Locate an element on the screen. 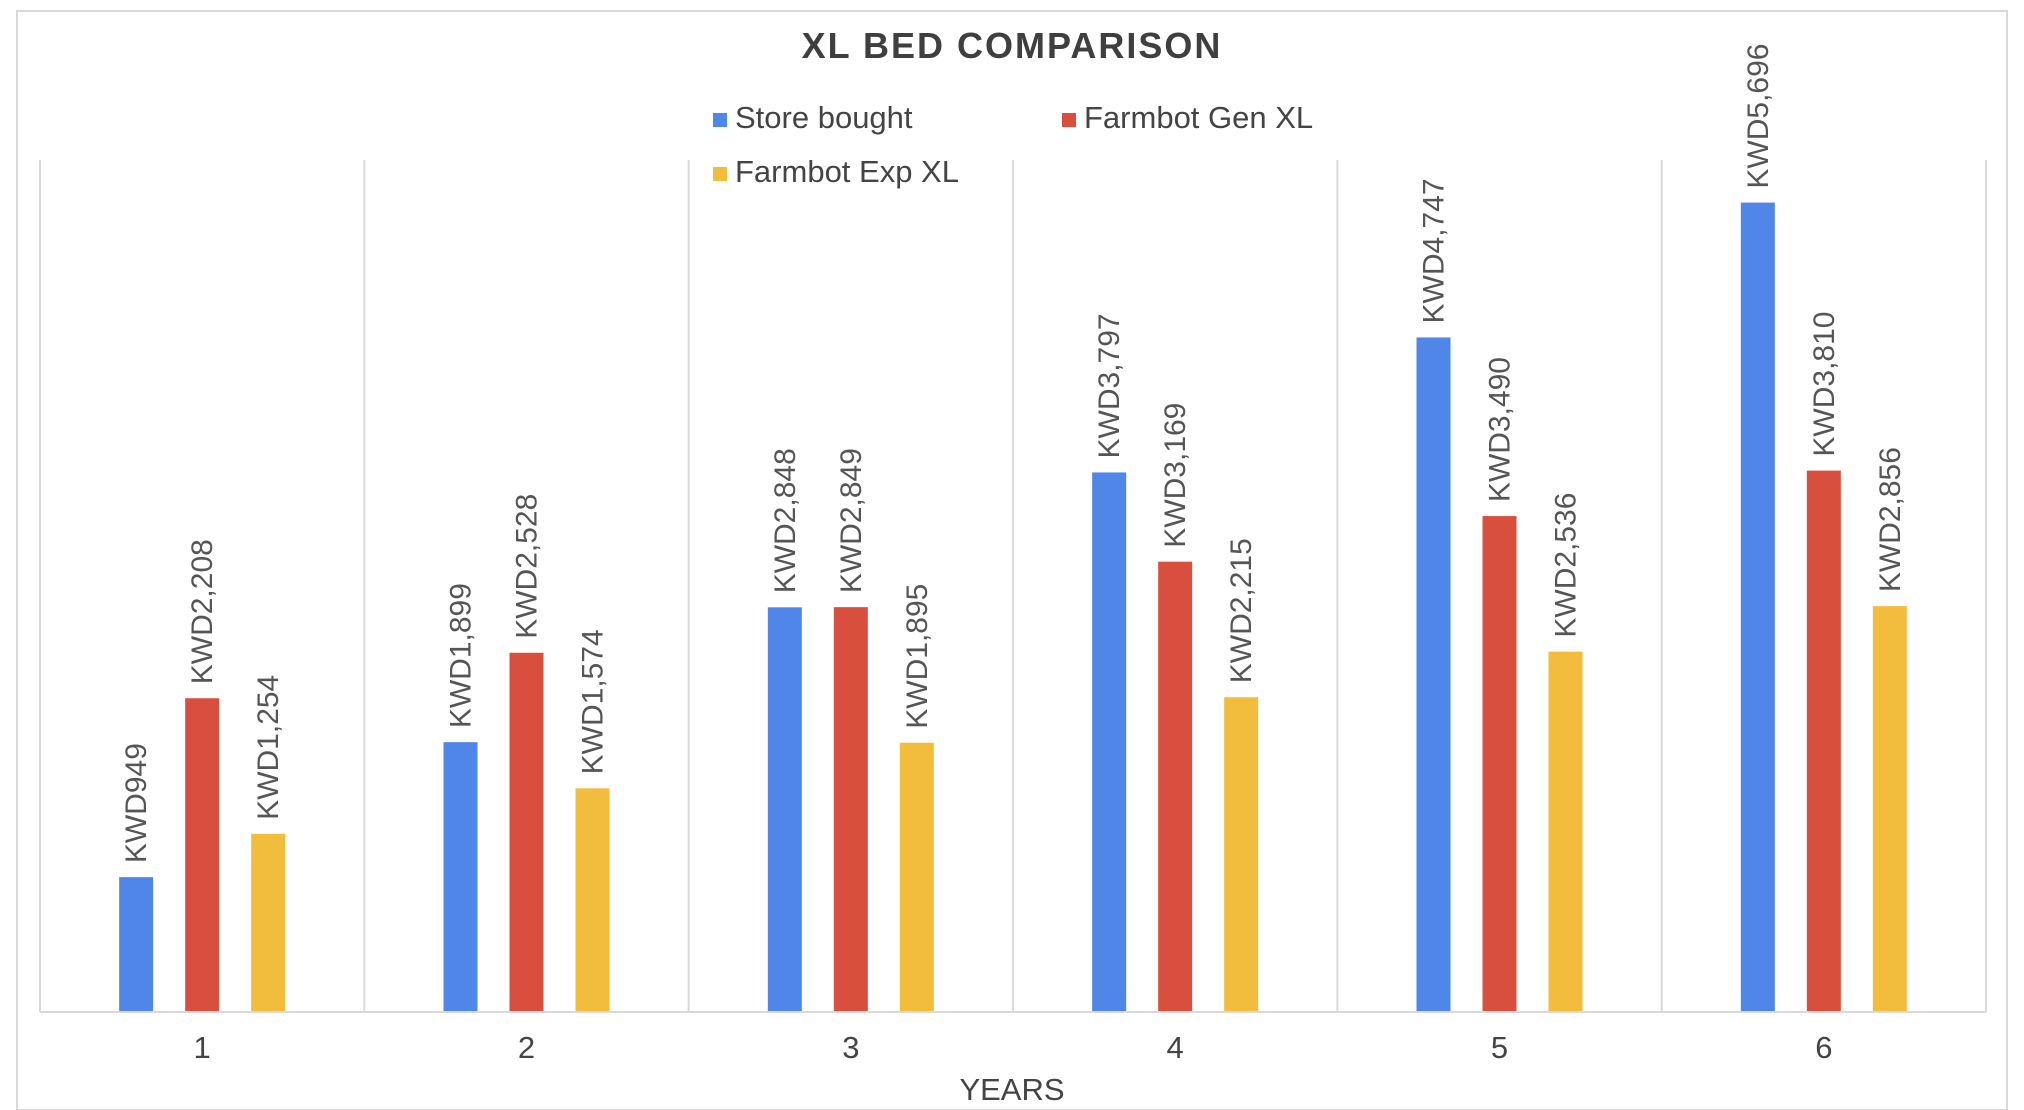 This screenshot has width=2024, height=1110. legend-label: Store bought is located at coordinates (824, 117).